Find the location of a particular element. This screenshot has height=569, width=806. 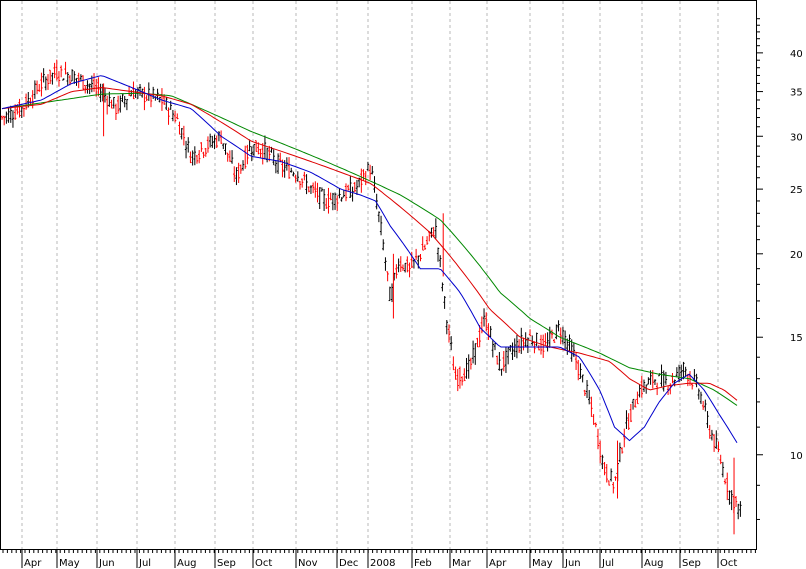

x-tick-label: Sep is located at coordinates (226, 563).